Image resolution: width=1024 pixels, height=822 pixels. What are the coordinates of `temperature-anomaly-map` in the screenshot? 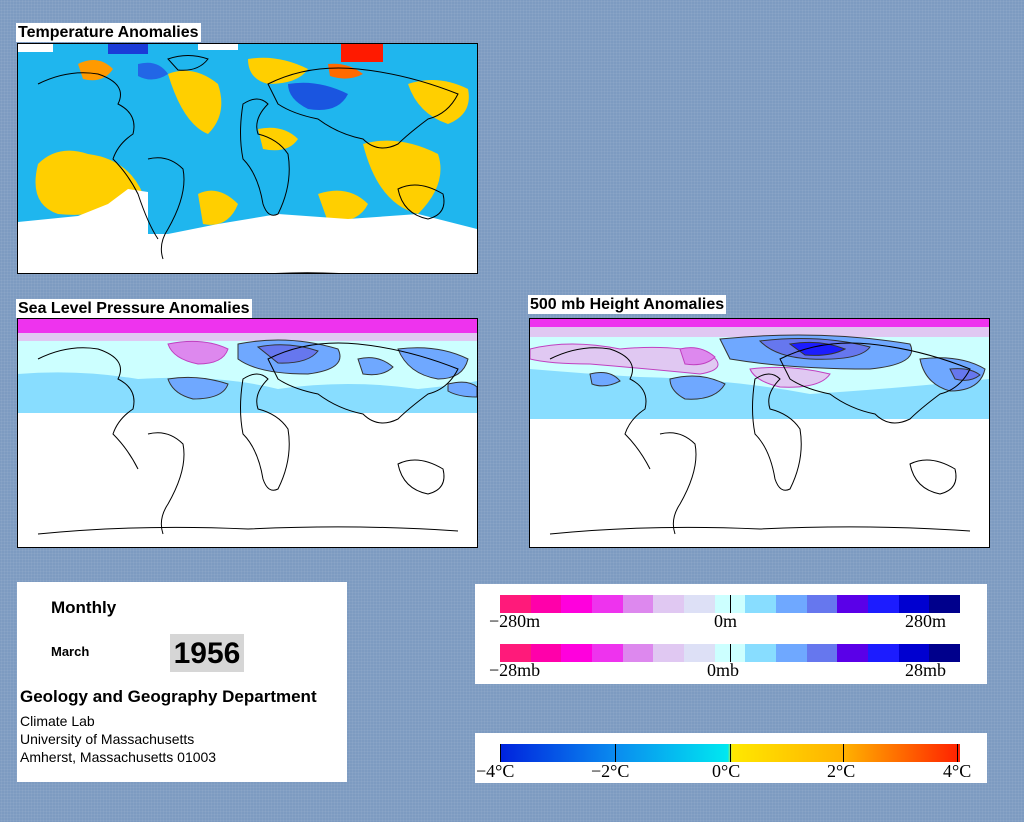 It's located at (247, 158).